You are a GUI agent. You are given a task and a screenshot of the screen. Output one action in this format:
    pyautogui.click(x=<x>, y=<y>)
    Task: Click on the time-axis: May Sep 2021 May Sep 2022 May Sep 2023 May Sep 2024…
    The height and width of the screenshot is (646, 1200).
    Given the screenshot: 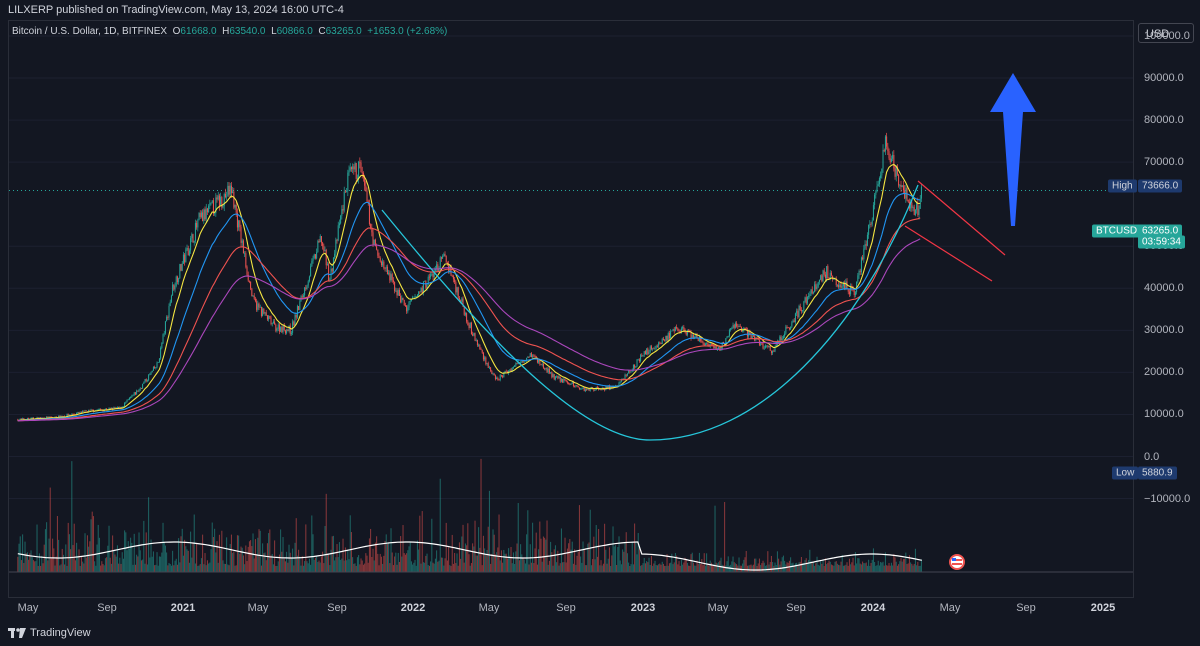 What is the action you would take?
    pyautogui.click(x=571, y=608)
    